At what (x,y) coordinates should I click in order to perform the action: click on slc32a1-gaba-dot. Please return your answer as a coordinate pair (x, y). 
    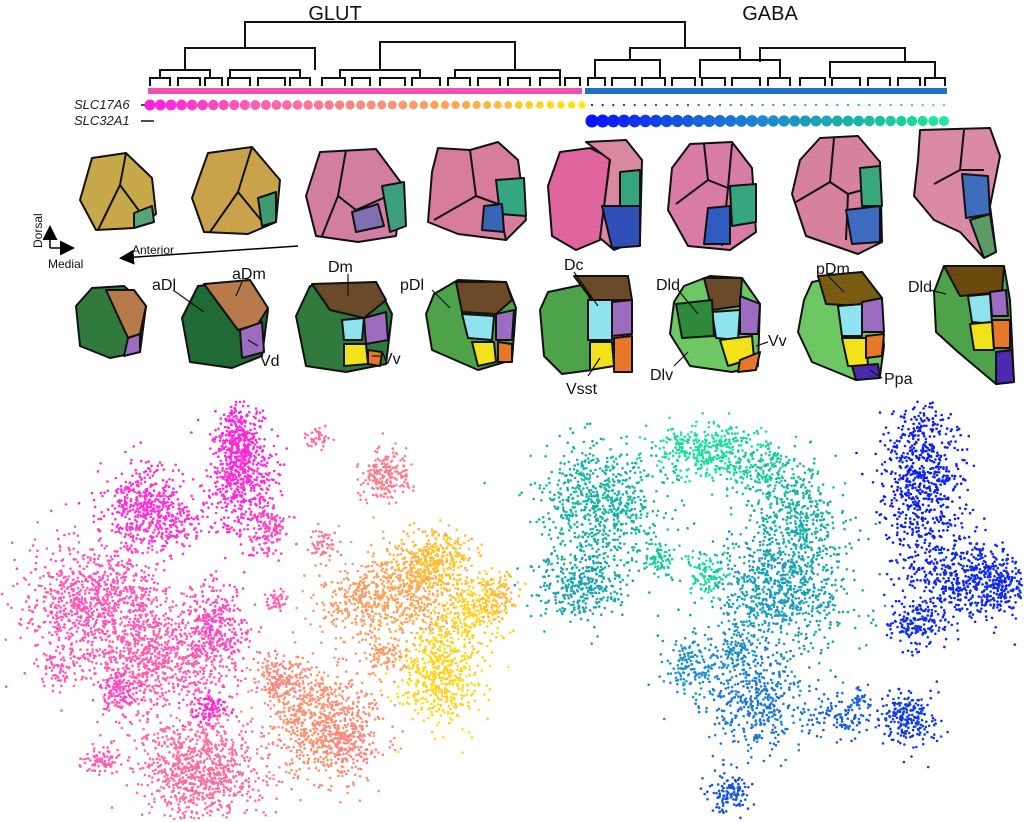
    Looking at the image, I should click on (677, 121).